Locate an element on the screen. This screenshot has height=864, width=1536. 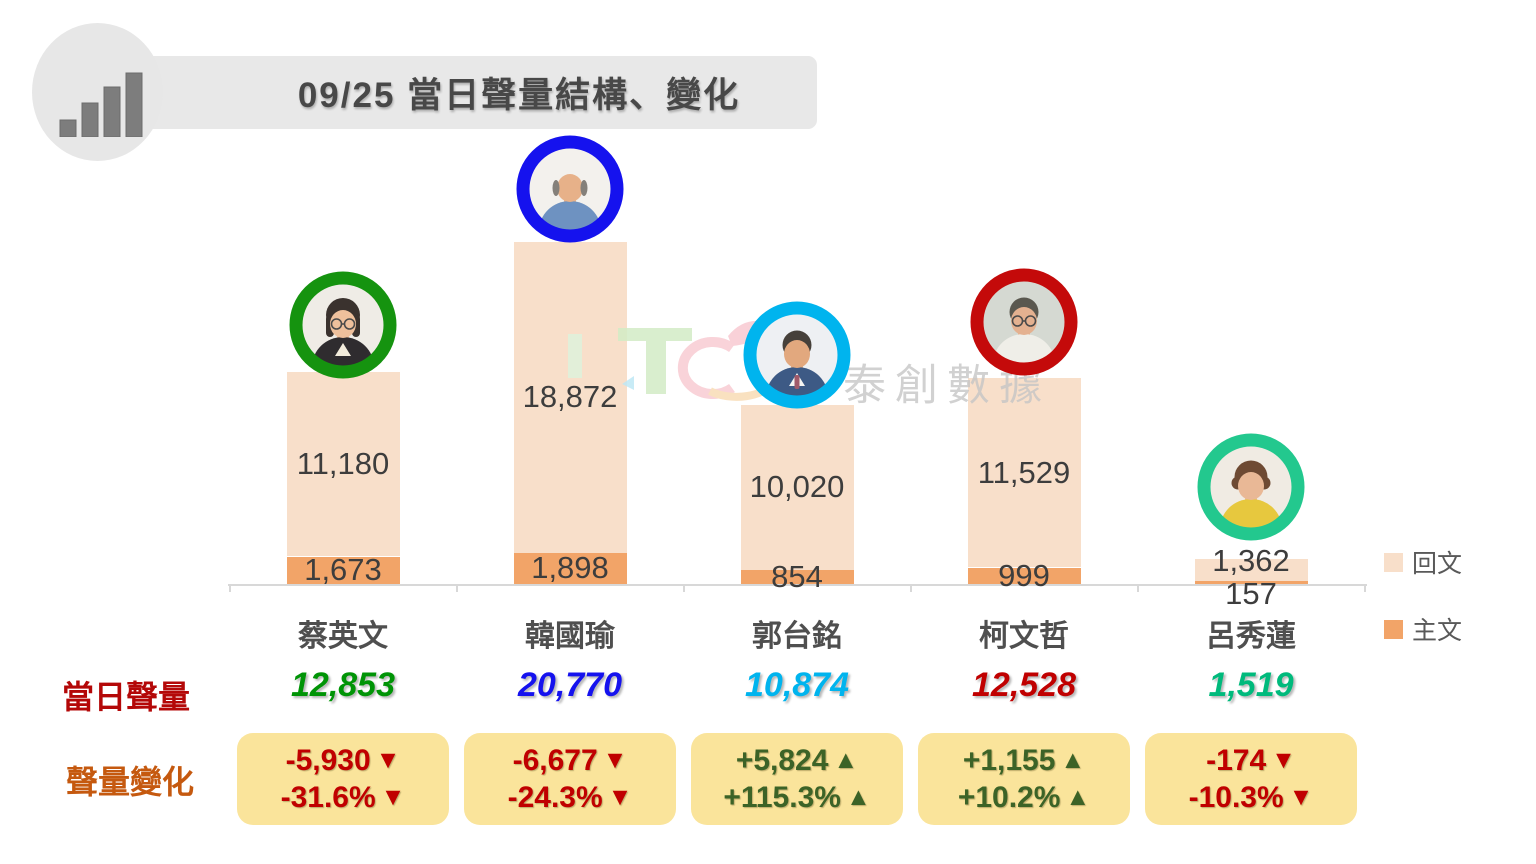
daily-total-value: 1,519 is located at coordinates (1251, 685).